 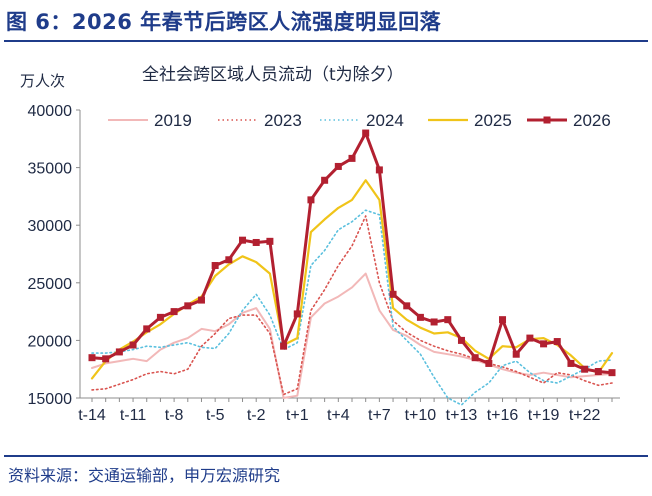 What do you see at coordinates (50, 399) in the screenshot?
I see `y-tick-label: 15000` at bounding box center [50, 399].